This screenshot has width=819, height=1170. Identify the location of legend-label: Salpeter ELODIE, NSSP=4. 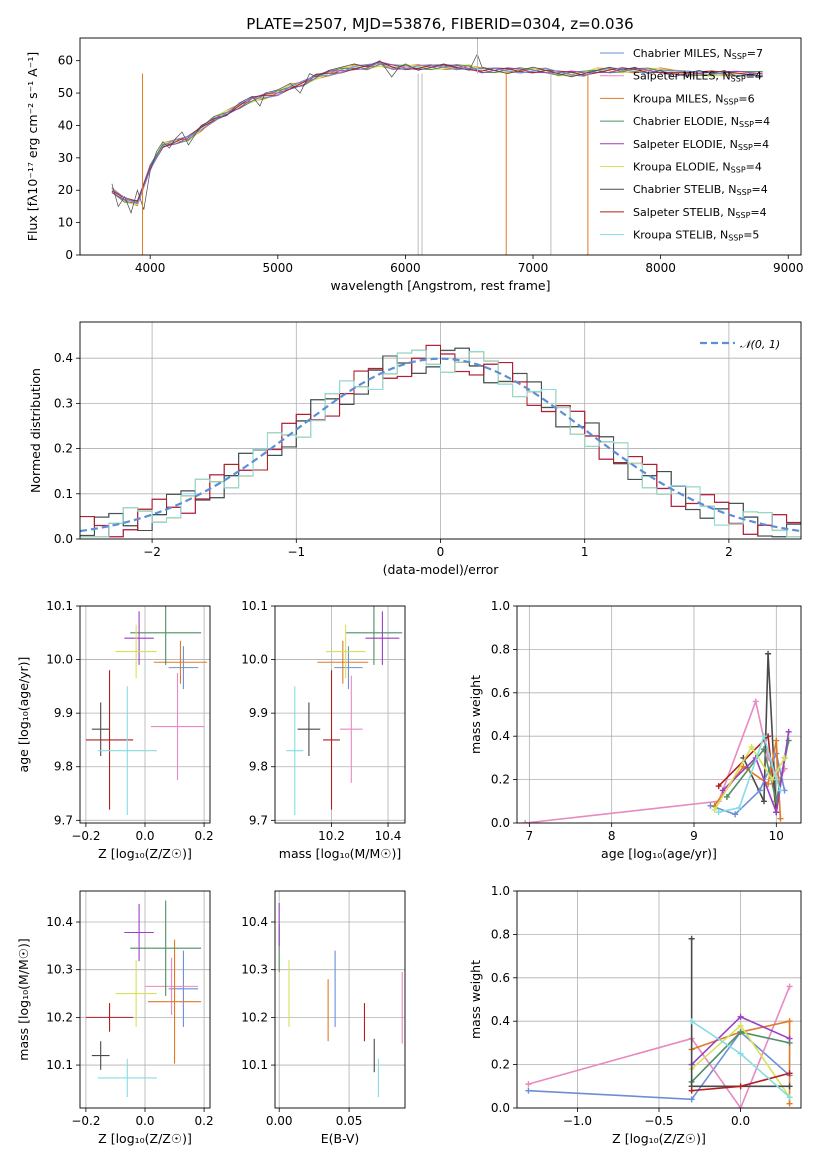
(701, 145).